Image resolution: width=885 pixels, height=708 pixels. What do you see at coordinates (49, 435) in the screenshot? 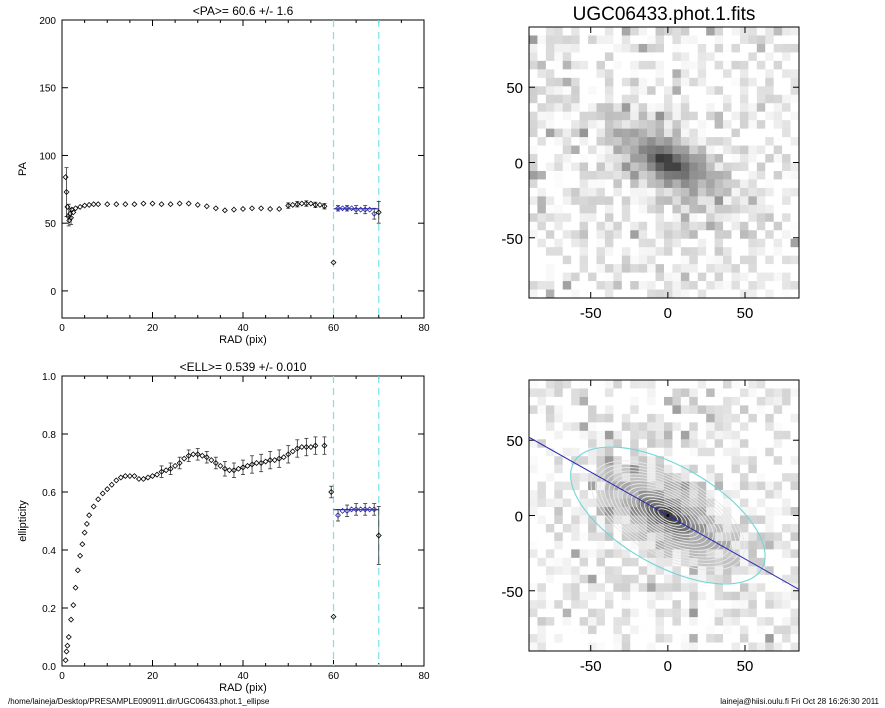
I see `y-tick-label: 0.8` at bounding box center [49, 435].